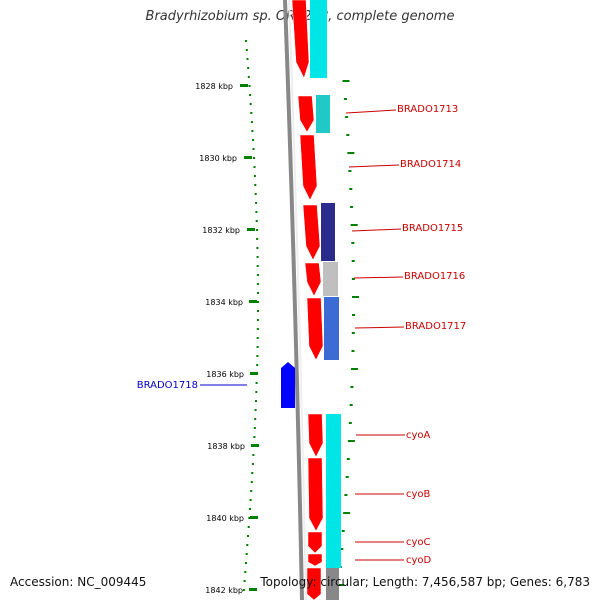  I want to click on genome-backbone, so click(293, 300).